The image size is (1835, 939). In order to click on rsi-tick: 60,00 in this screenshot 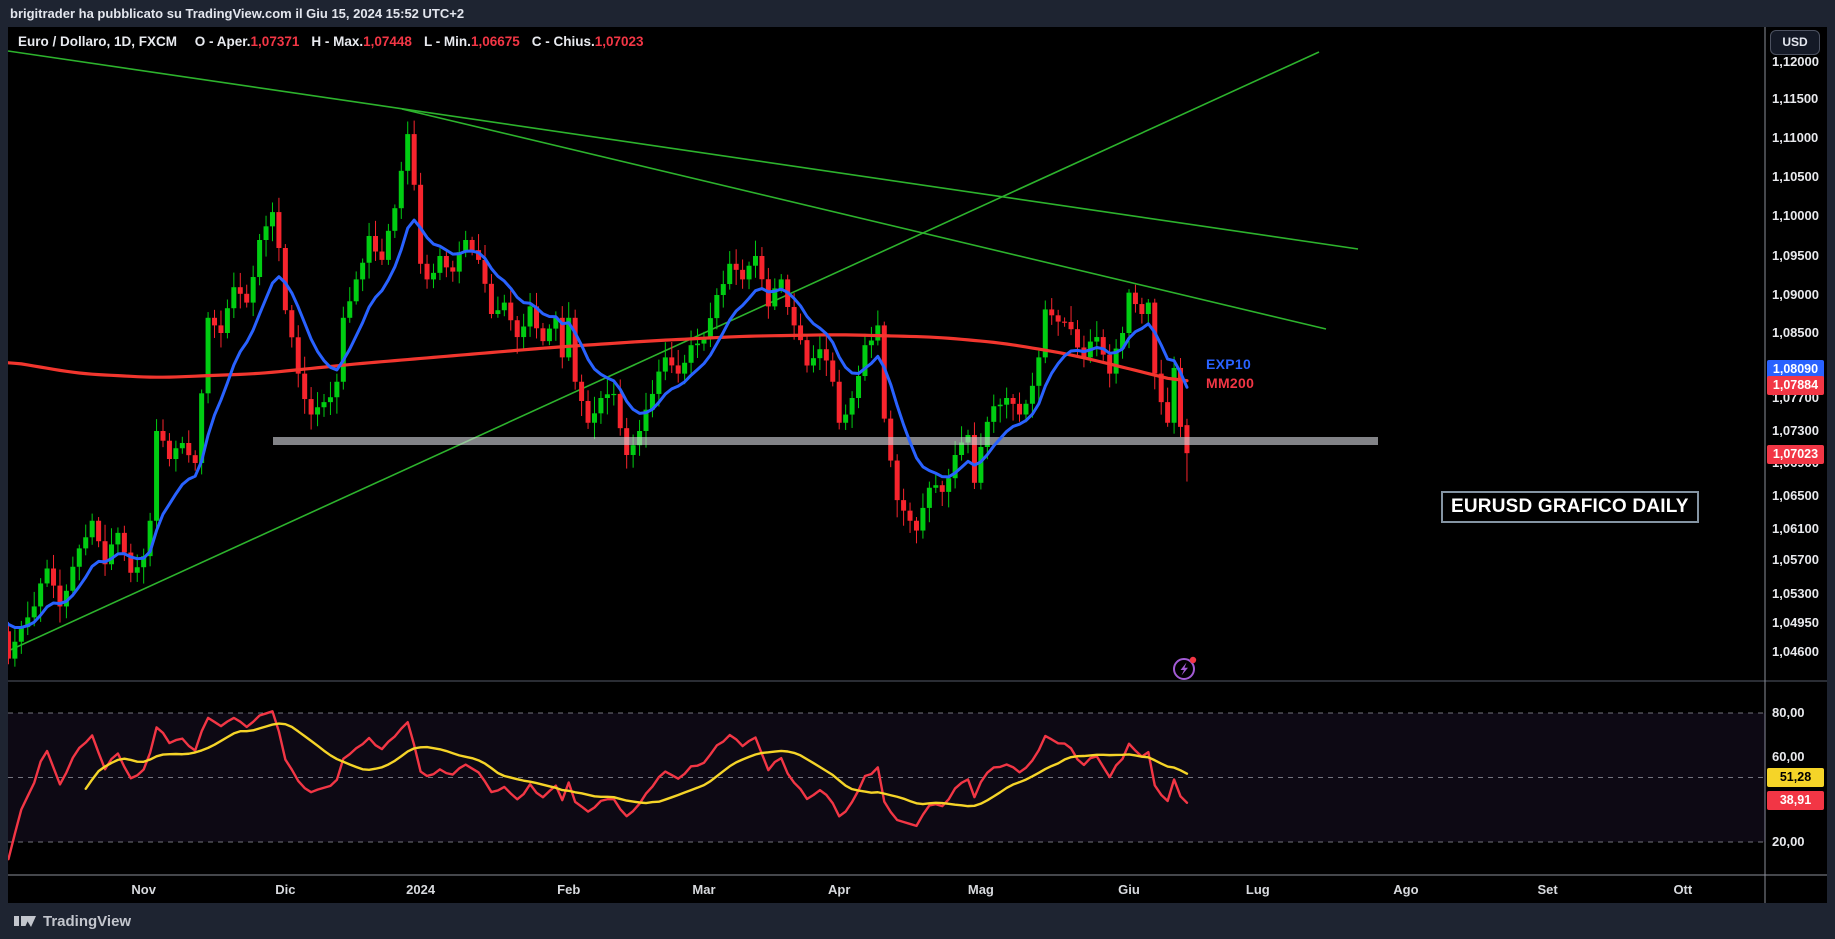, I will do `click(1788, 756)`.